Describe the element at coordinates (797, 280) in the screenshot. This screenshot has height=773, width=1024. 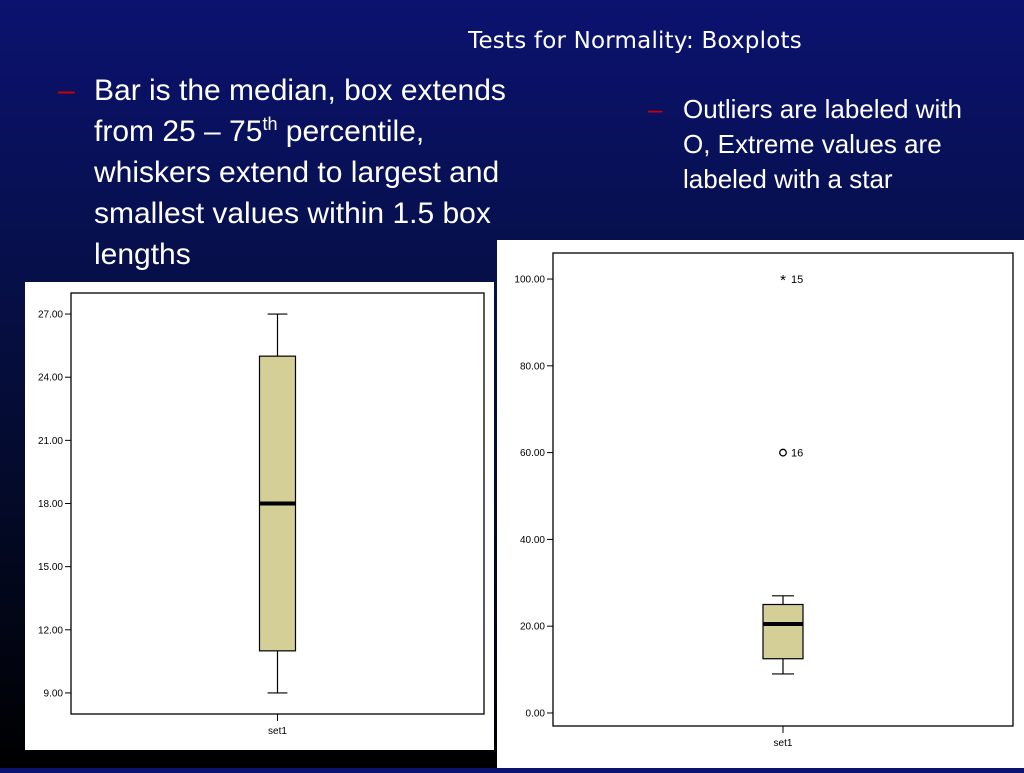
I see `outlier-label: 15` at that location.